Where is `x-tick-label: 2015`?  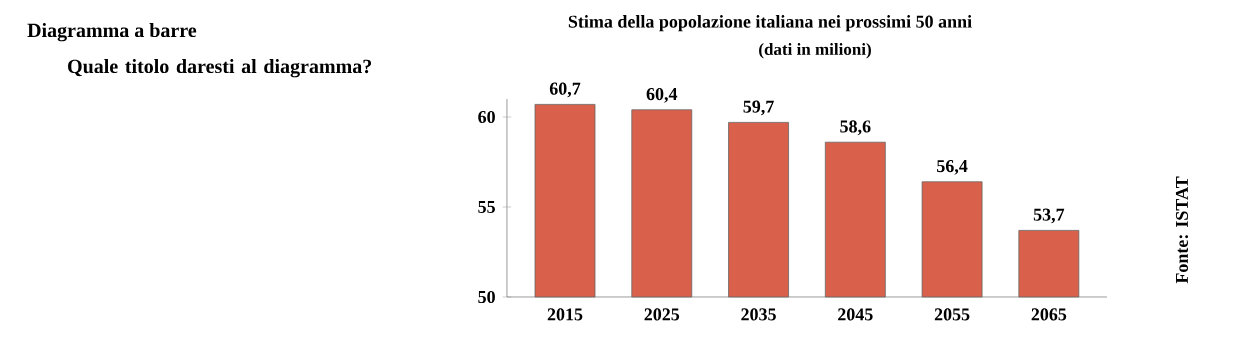
x-tick-label: 2015 is located at coordinates (565, 314).